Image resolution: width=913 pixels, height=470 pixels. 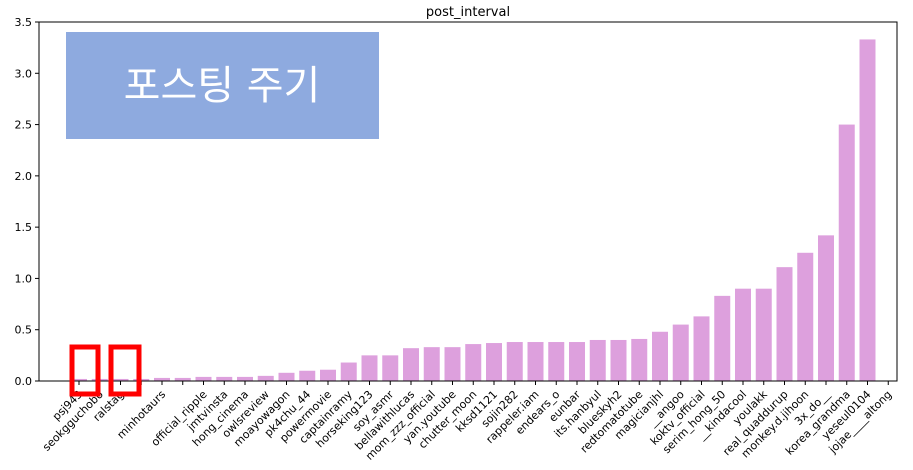 What do you see at coordinates (390, 368) in the screenshot?
I see `bar-soy_asmr` at bounding box center [390, 368].